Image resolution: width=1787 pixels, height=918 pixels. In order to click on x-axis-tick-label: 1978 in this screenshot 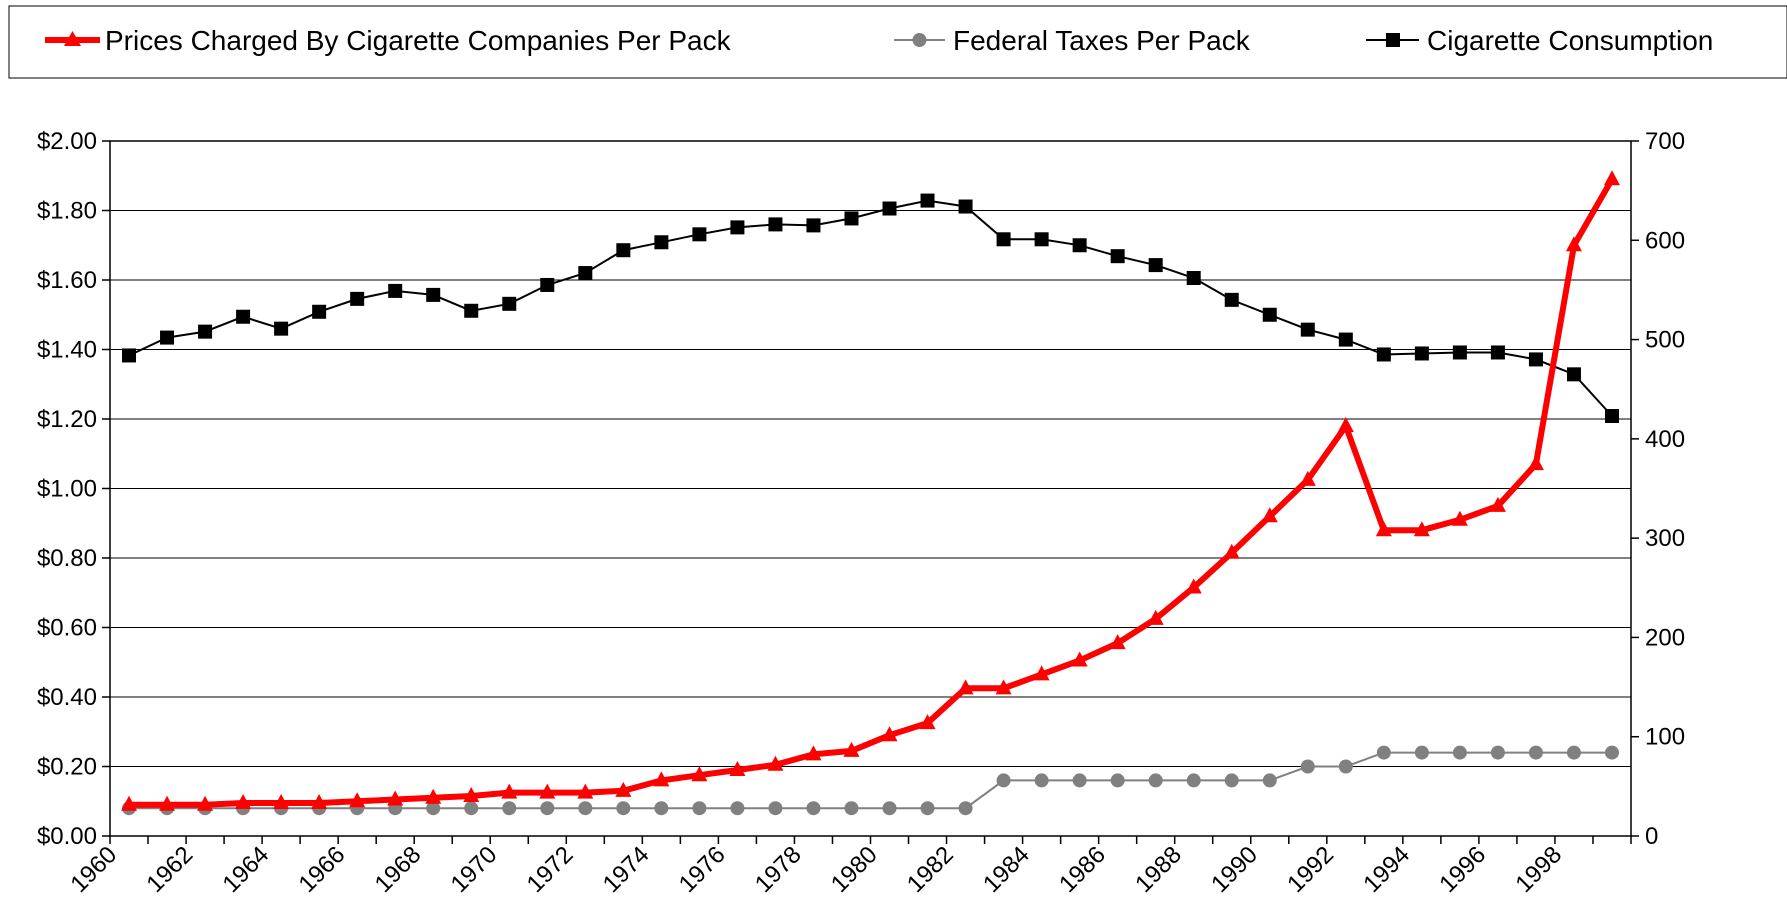, I will do `click(778, 869)`.